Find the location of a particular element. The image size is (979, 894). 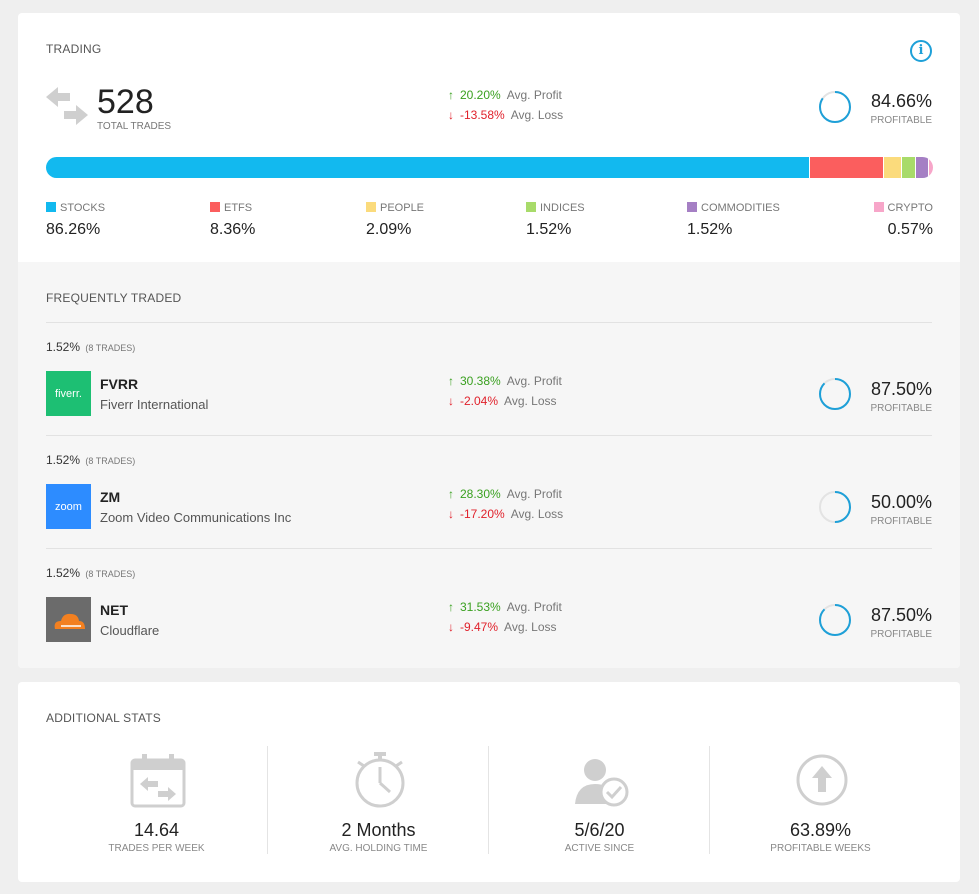

avg-profit-value: 31.53% is located at coordinates (480, 607).